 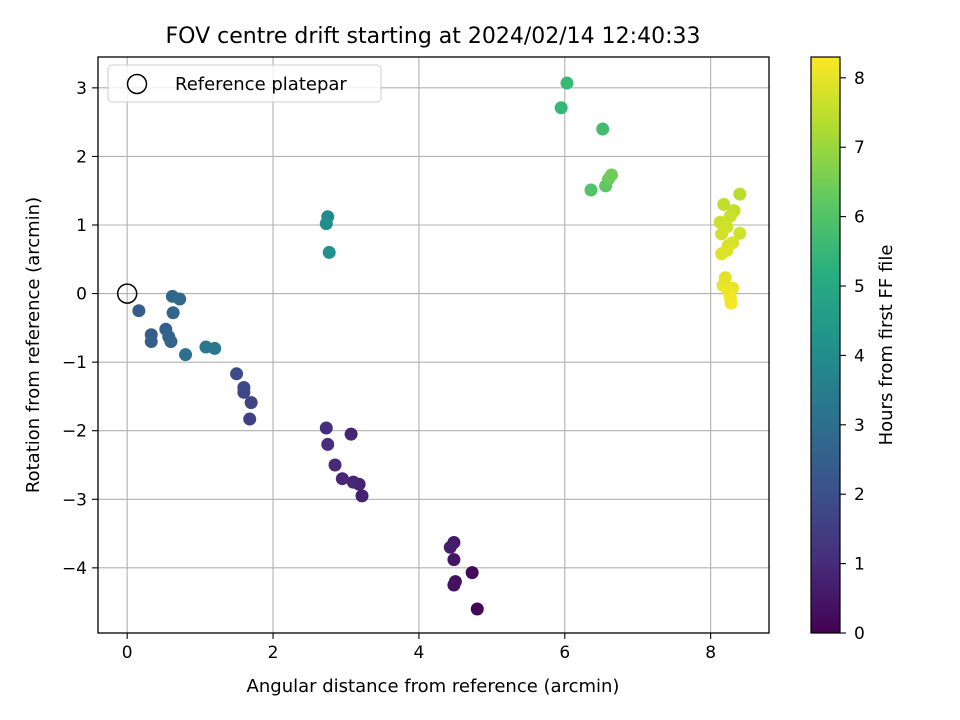 I want to click on y-tick-label: 3, so click(x=81, y=89).